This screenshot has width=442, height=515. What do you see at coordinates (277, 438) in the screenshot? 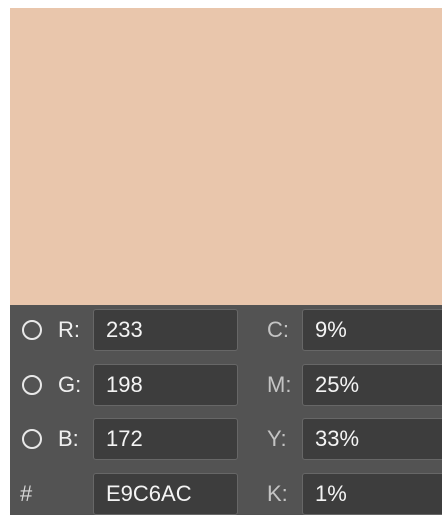
I see `channel-label: Y:` at bounding box center [277, 438].